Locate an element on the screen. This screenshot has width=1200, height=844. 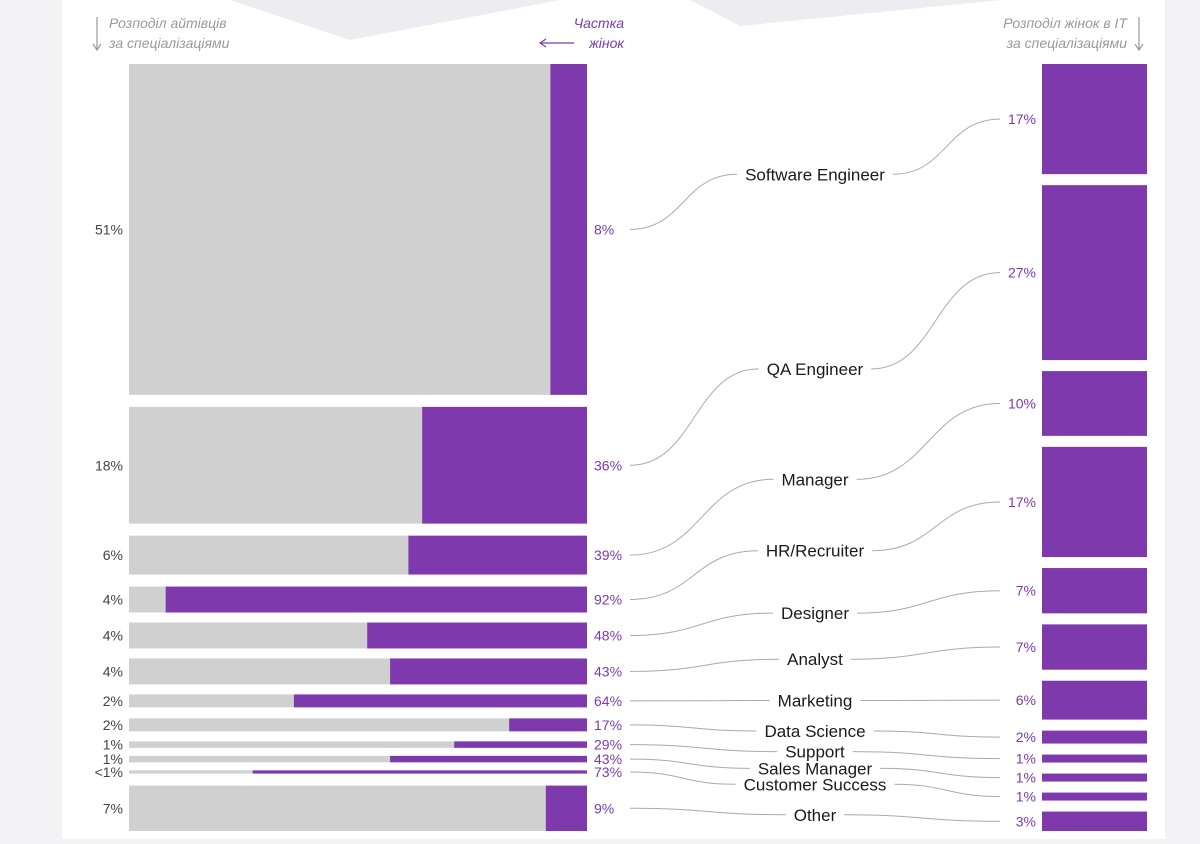
right-note-line-1: Розподіл жінок в IT is located at coordinates (1065, 23).